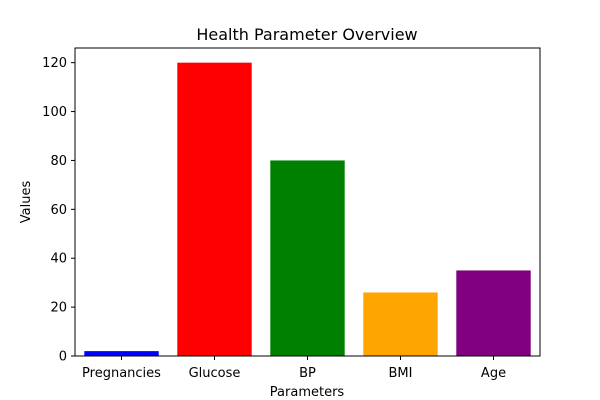  What do you see at coordinates (493, 373) in the screenshot?
I see `x-tick-label: Age` at bounding box center [493, 373].